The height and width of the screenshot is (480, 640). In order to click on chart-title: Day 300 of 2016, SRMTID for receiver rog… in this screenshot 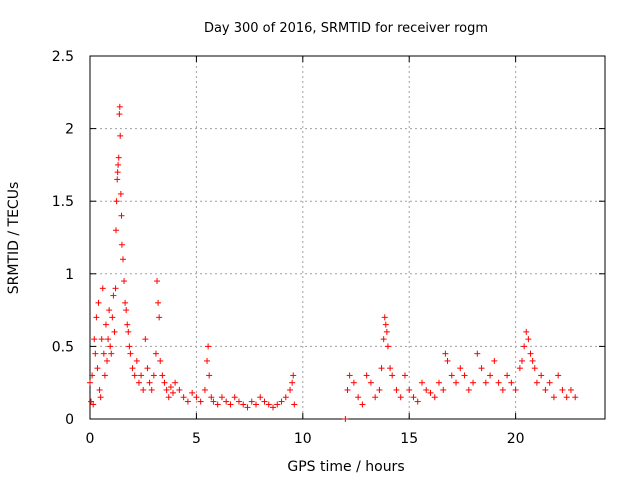, I will do `click(346, 28)`.